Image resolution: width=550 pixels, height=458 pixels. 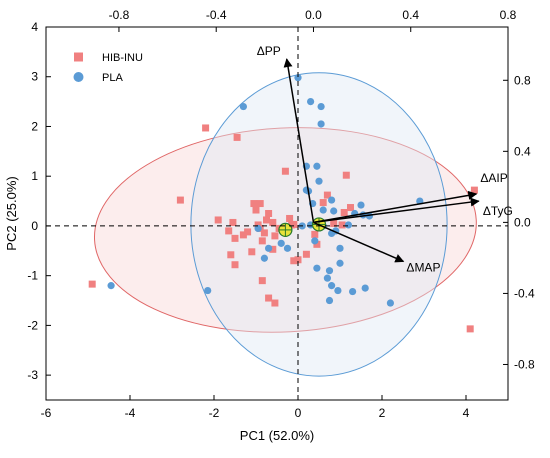 What do you see at coordinates (298, 413) in the screenshot?
I see `x-tick-label: 0` at bounding box center [298, 413].